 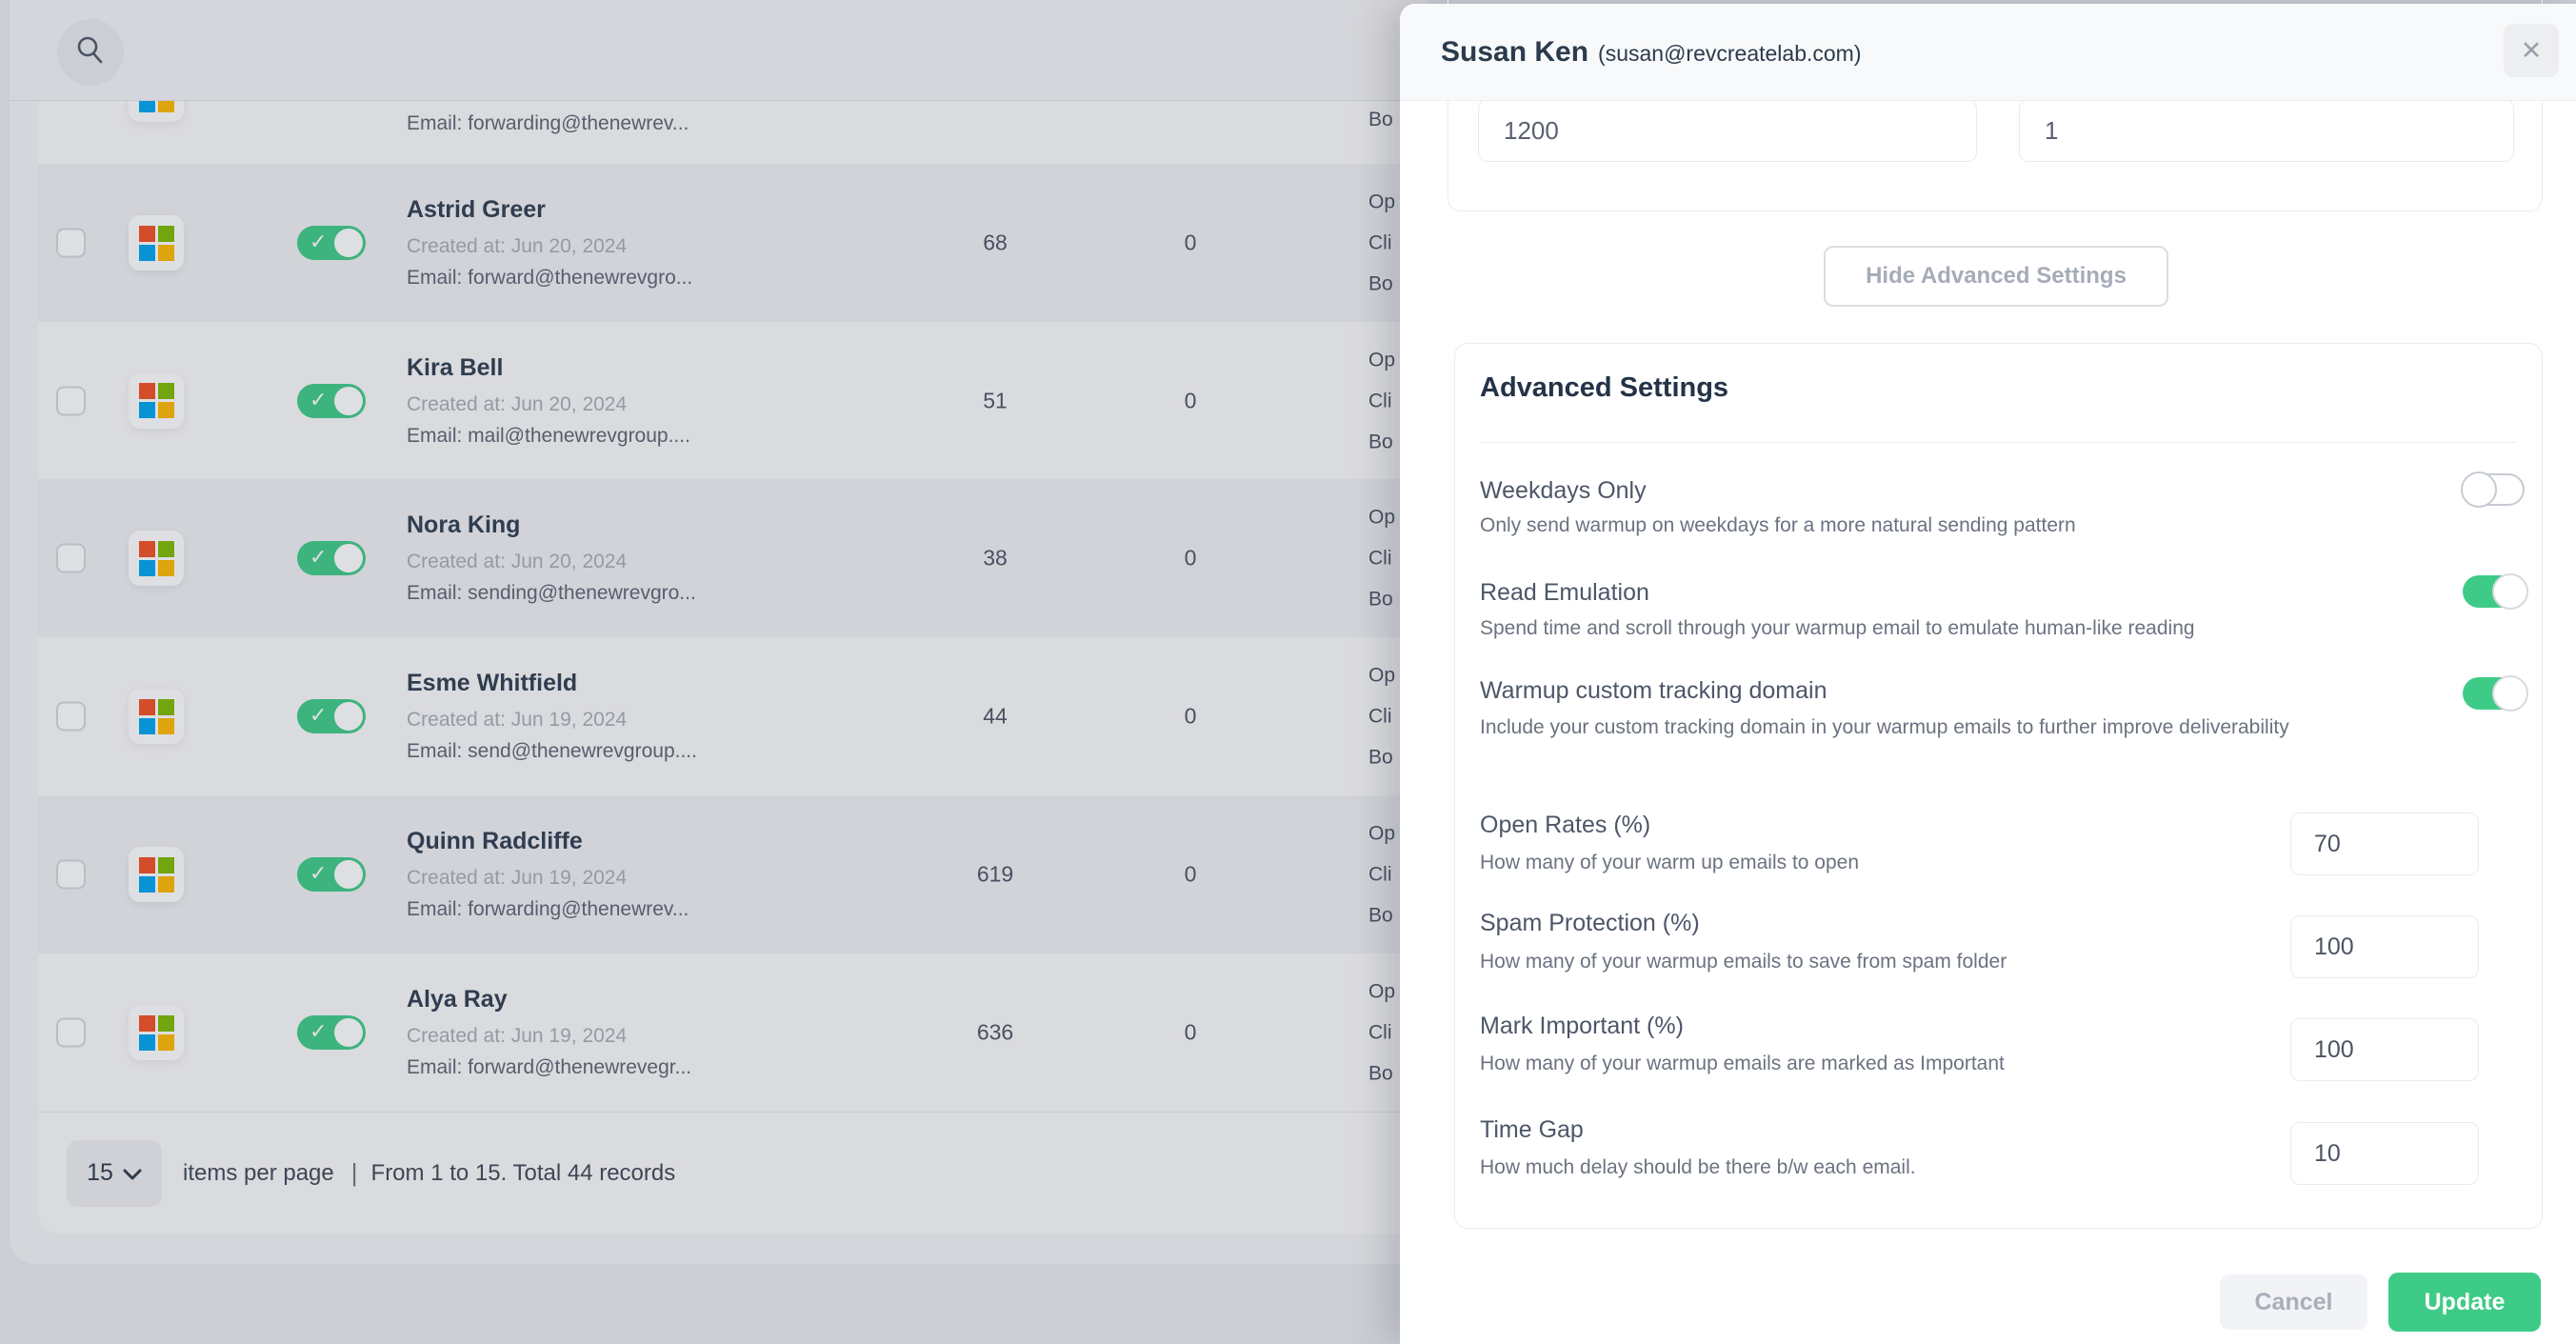 I want to click on items-per-page-label: items per page, so click(x=258, y=1172).